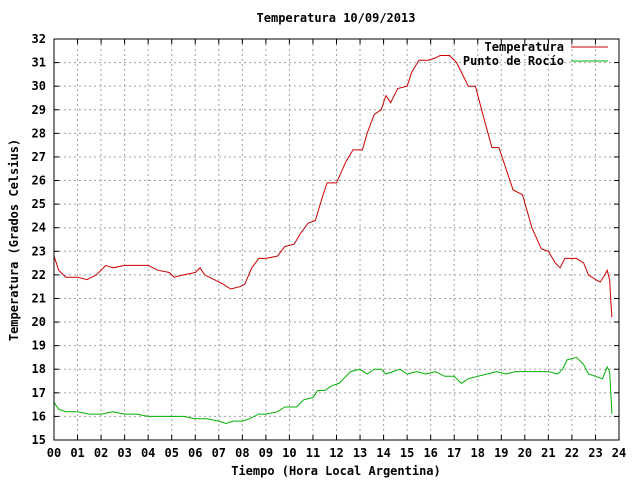 The height and width of the screenshot is (480, 640). I want to click on y-tick-label-29: 29, so click(39, 110).